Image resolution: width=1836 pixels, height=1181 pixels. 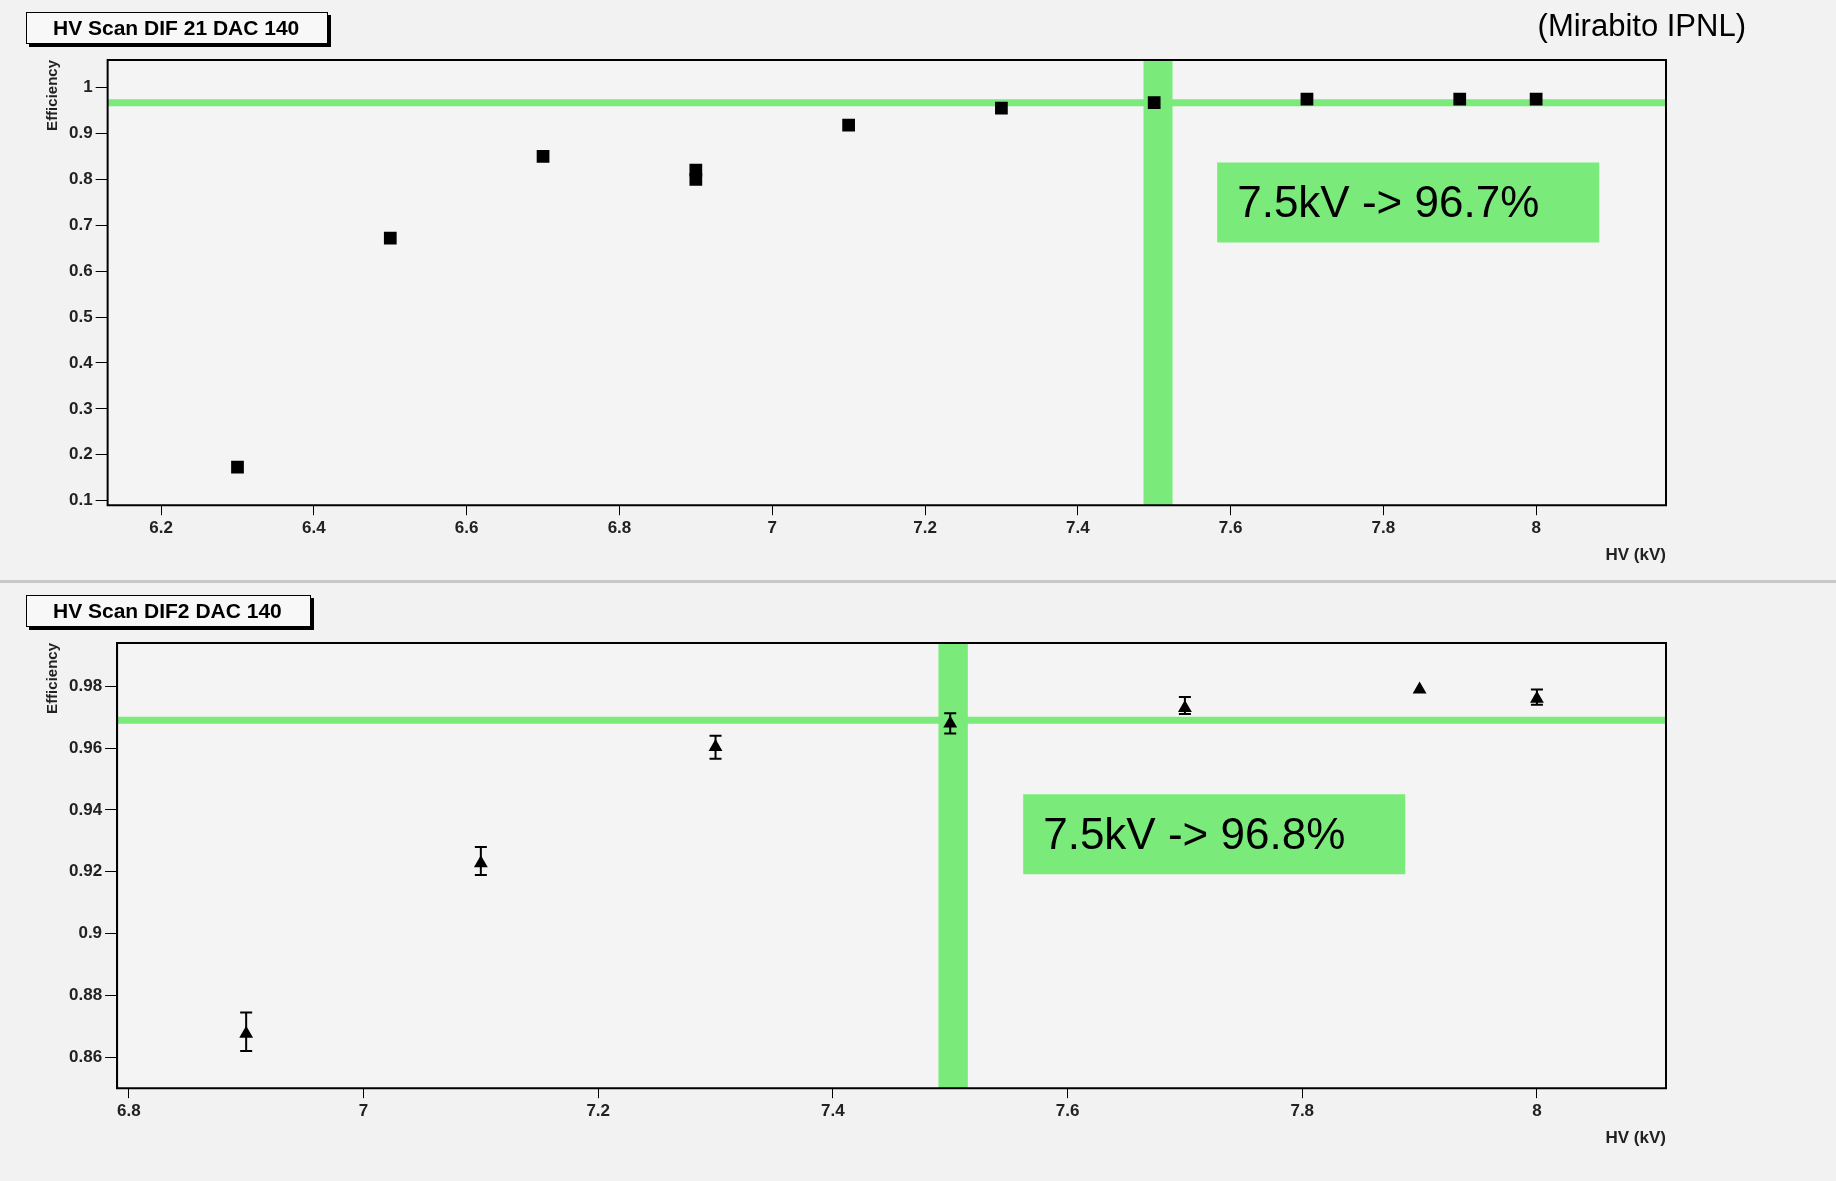 What do you see at coordinates (80, 316) in the screenshot?
I see `y-tick-label: 0.5` at bounding box center [80, 316].